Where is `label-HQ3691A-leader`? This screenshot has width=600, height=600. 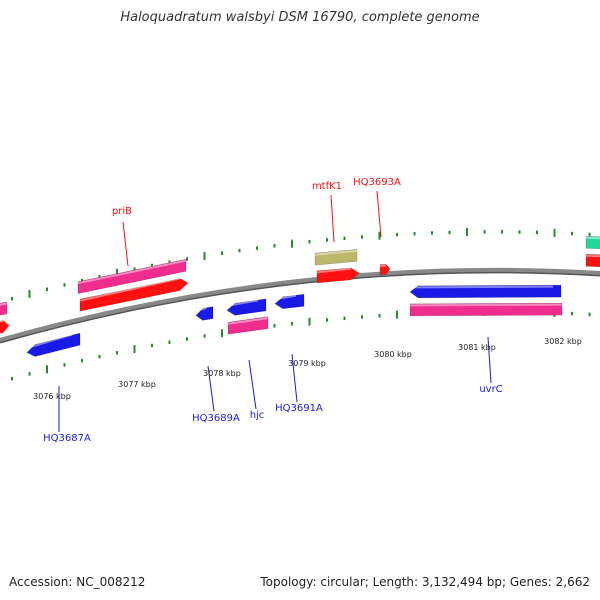
label-HQ3691A-leader is located at coordinates (294, 378).